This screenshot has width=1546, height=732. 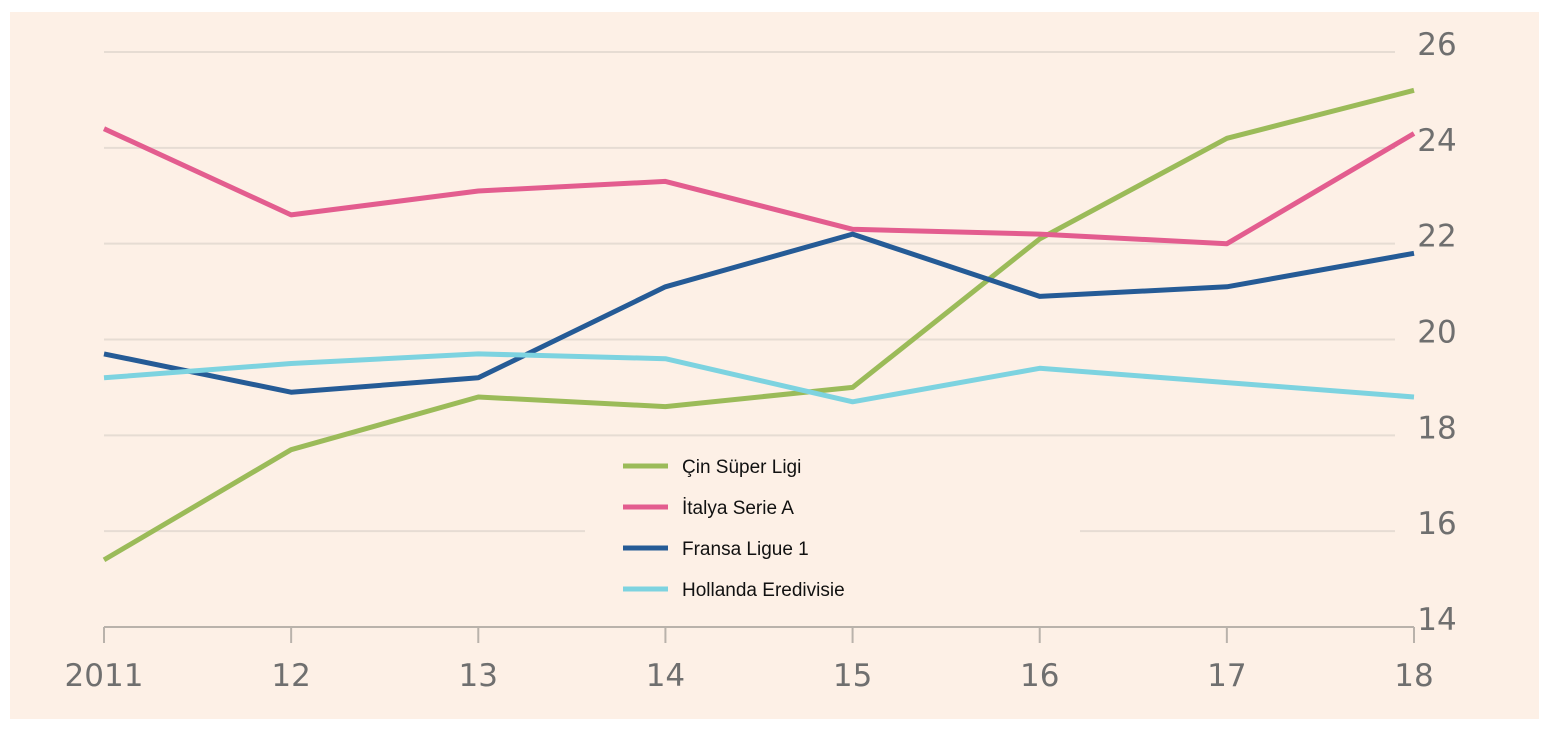 I want to click on legend-label: Çin Süper Ligi, so click(x=741, y=467).